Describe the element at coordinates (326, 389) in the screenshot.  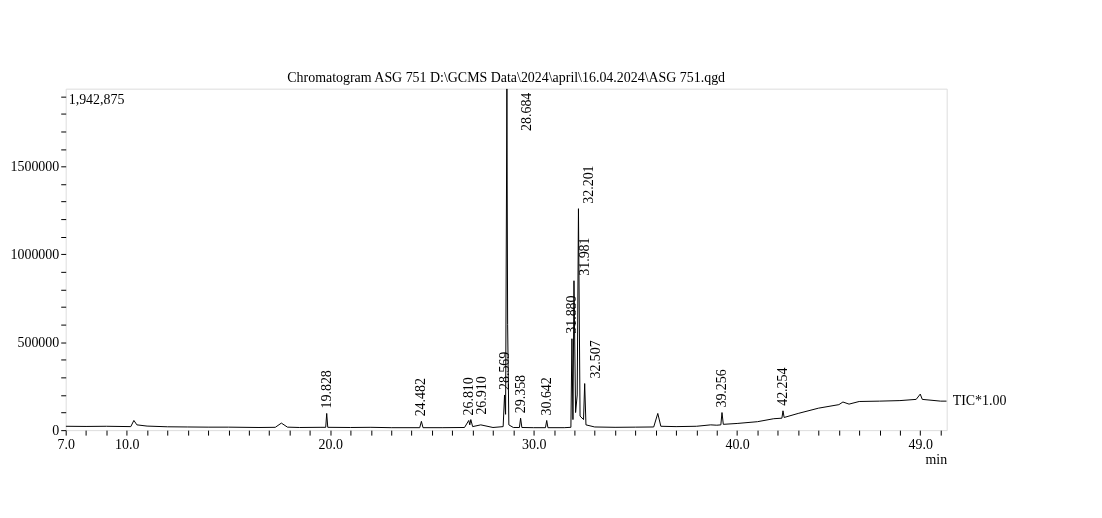
I see `annotation: 19.828` at that location.